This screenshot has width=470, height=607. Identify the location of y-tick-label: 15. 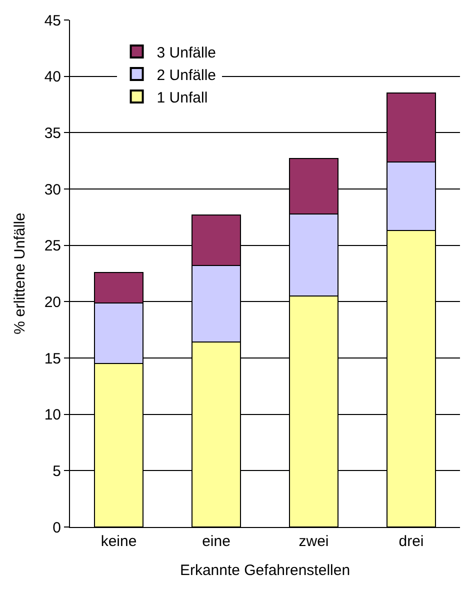
(52, 359).